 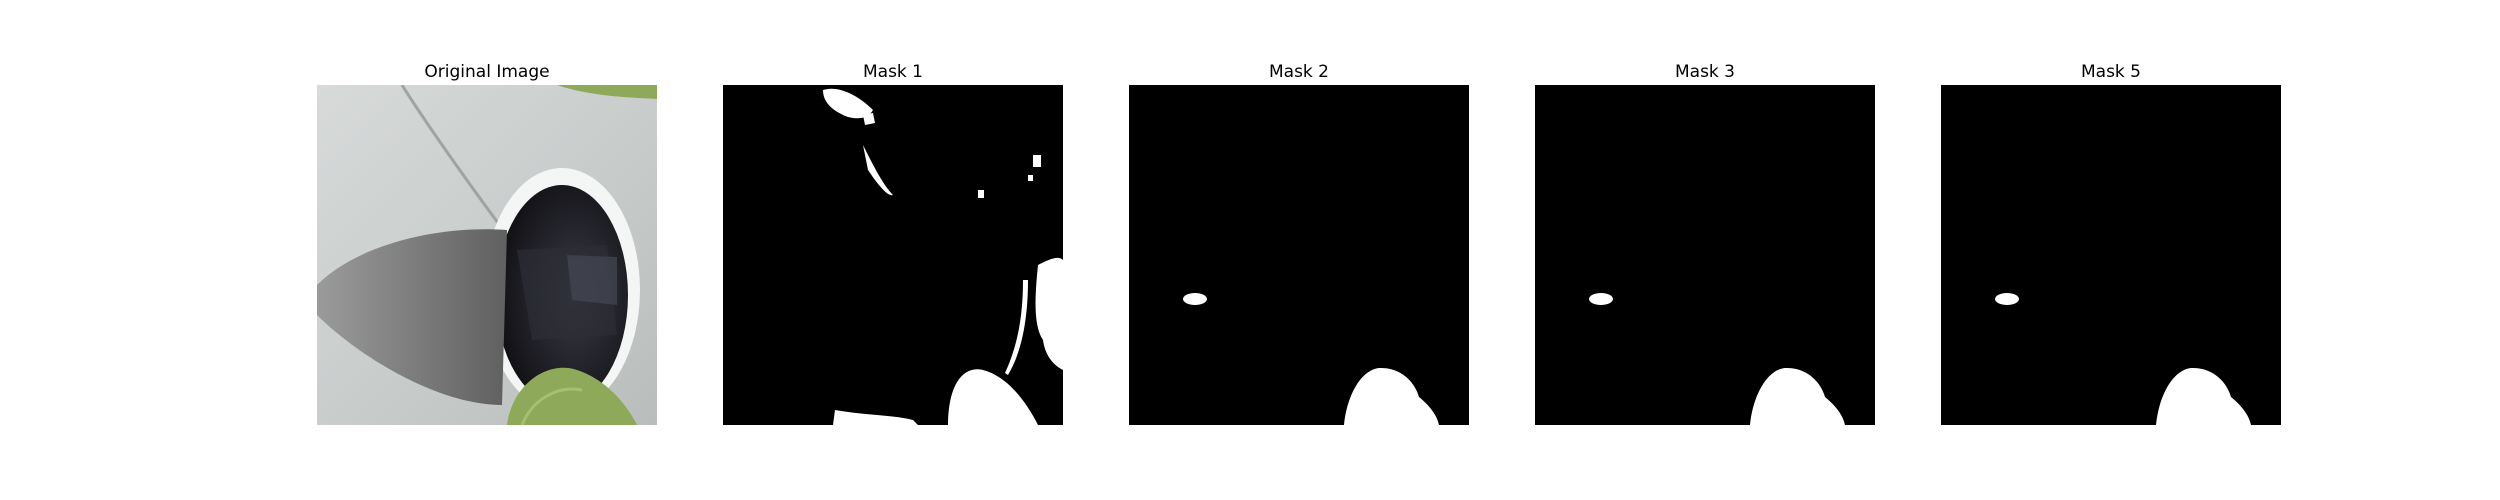 I want to click on panel-title: Original Image, so click(x=487, y=72).